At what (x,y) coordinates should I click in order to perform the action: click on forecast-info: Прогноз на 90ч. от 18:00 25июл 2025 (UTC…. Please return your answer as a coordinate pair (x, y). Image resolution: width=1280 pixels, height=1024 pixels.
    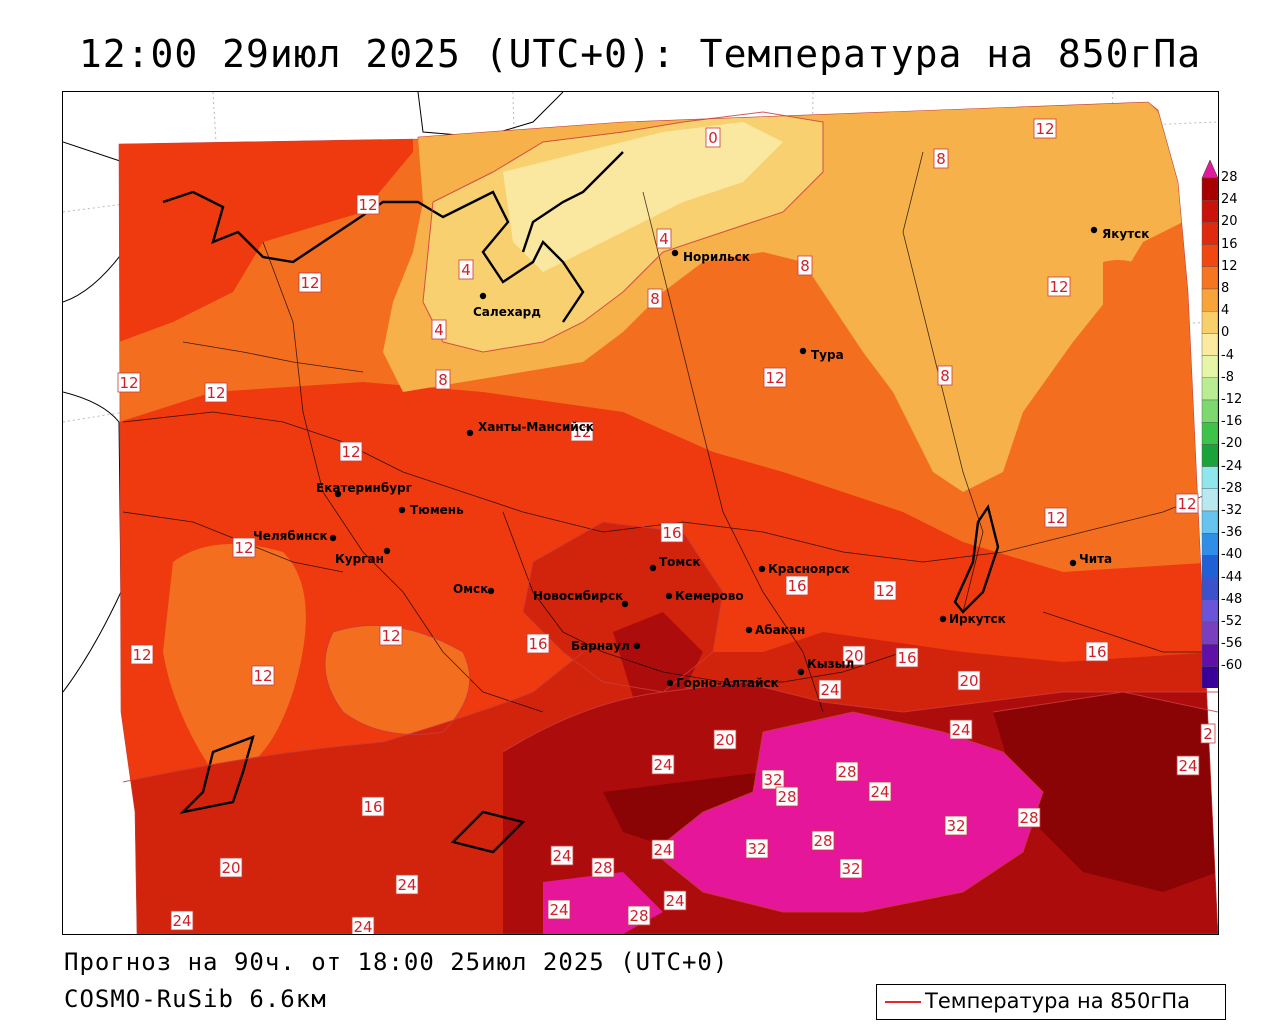
    Looking at the image, I should click on (396, 962).